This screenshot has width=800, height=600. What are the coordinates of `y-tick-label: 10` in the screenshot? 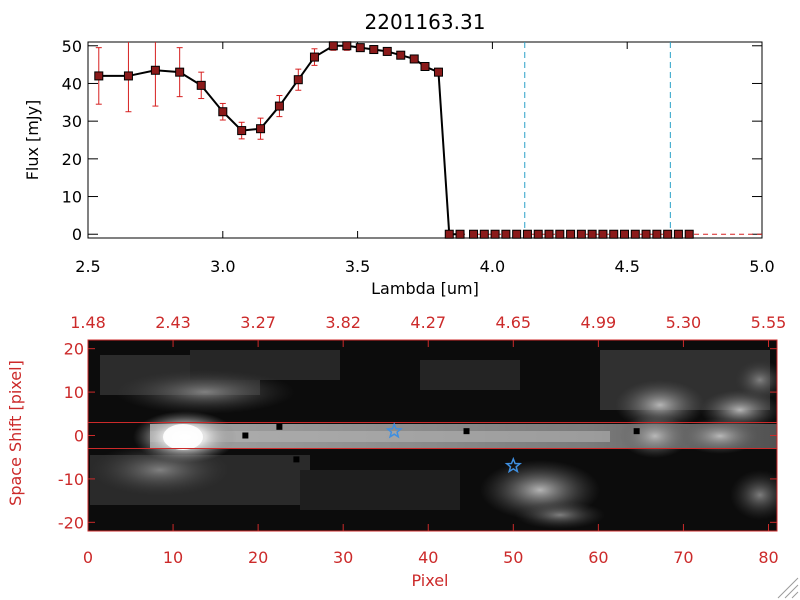 It's located at (72, 197).